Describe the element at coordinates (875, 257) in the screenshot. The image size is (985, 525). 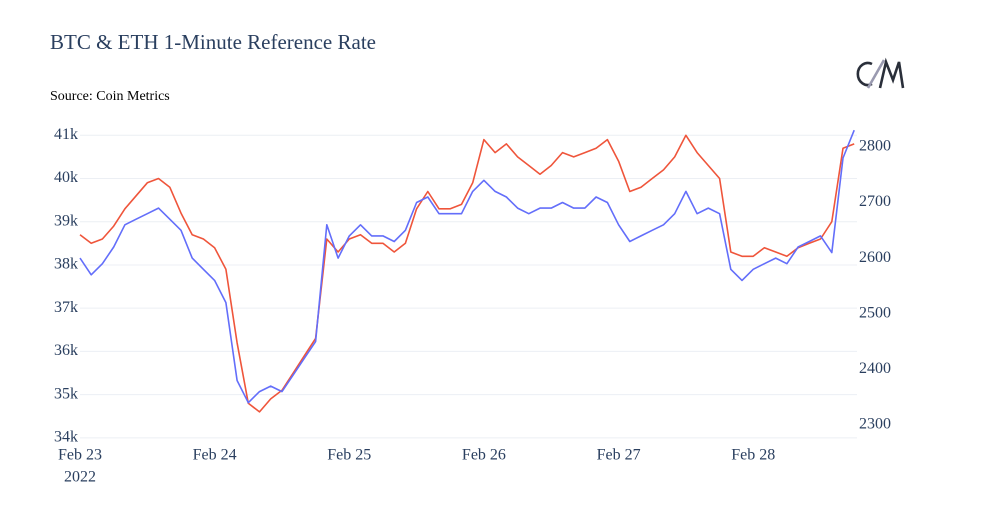
I see `y2-tick-label: 2600` at that location.